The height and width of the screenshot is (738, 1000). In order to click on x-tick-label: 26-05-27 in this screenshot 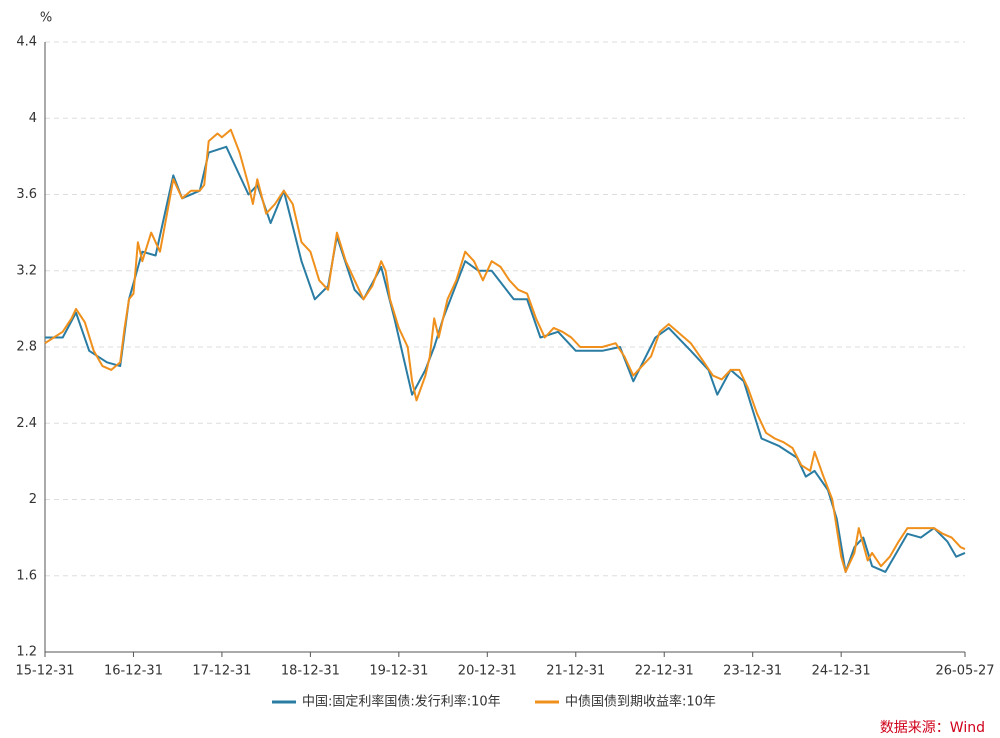, I will do `click(964, 671)`.